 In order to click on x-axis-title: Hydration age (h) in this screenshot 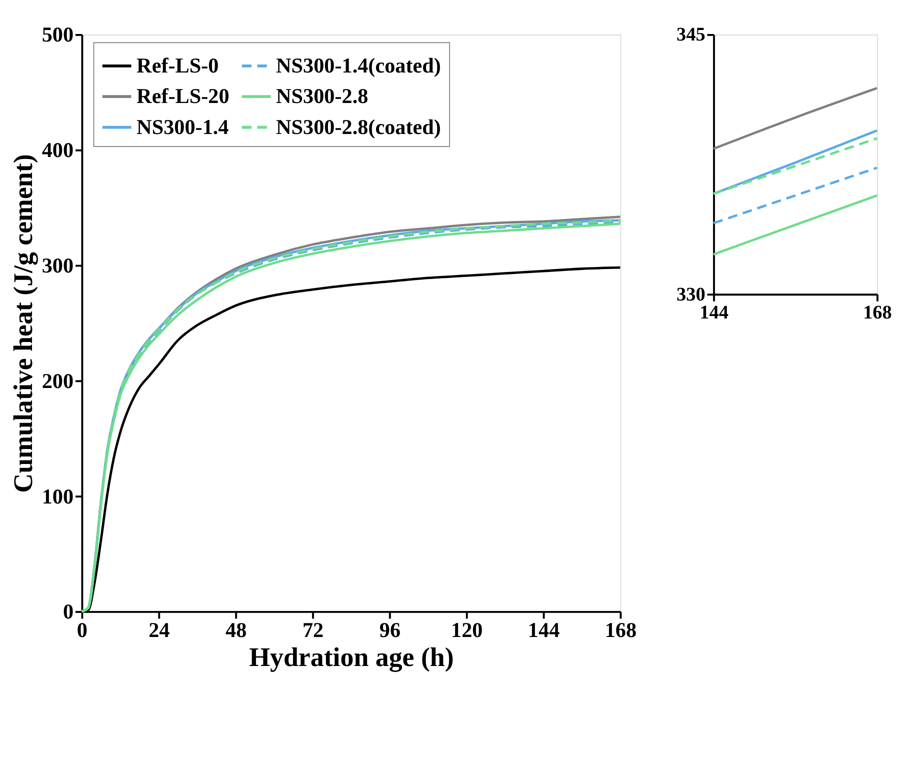, I will do `click(351, 657)`.